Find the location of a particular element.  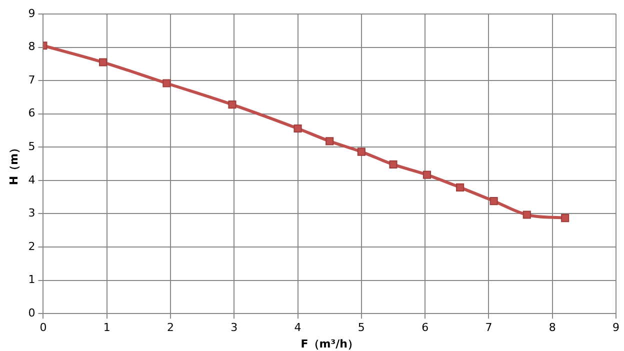

y-axis-title: H（m） is located at coordinates (13, 164).